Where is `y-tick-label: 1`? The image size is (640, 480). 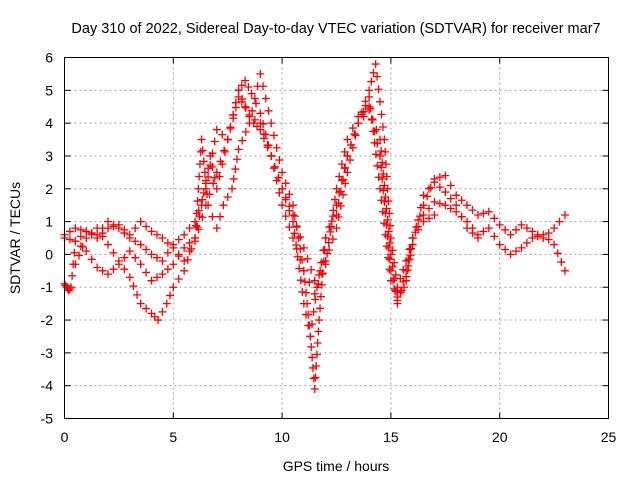 y-tick-label: 1 is located at coordinates (49, 222).